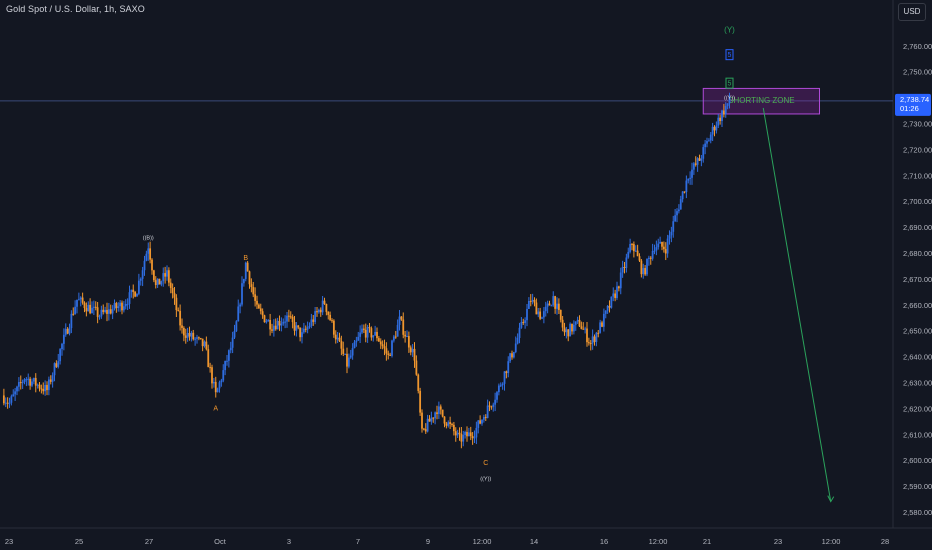  I want to click on time-tick-label: 3, so click(289, 541).